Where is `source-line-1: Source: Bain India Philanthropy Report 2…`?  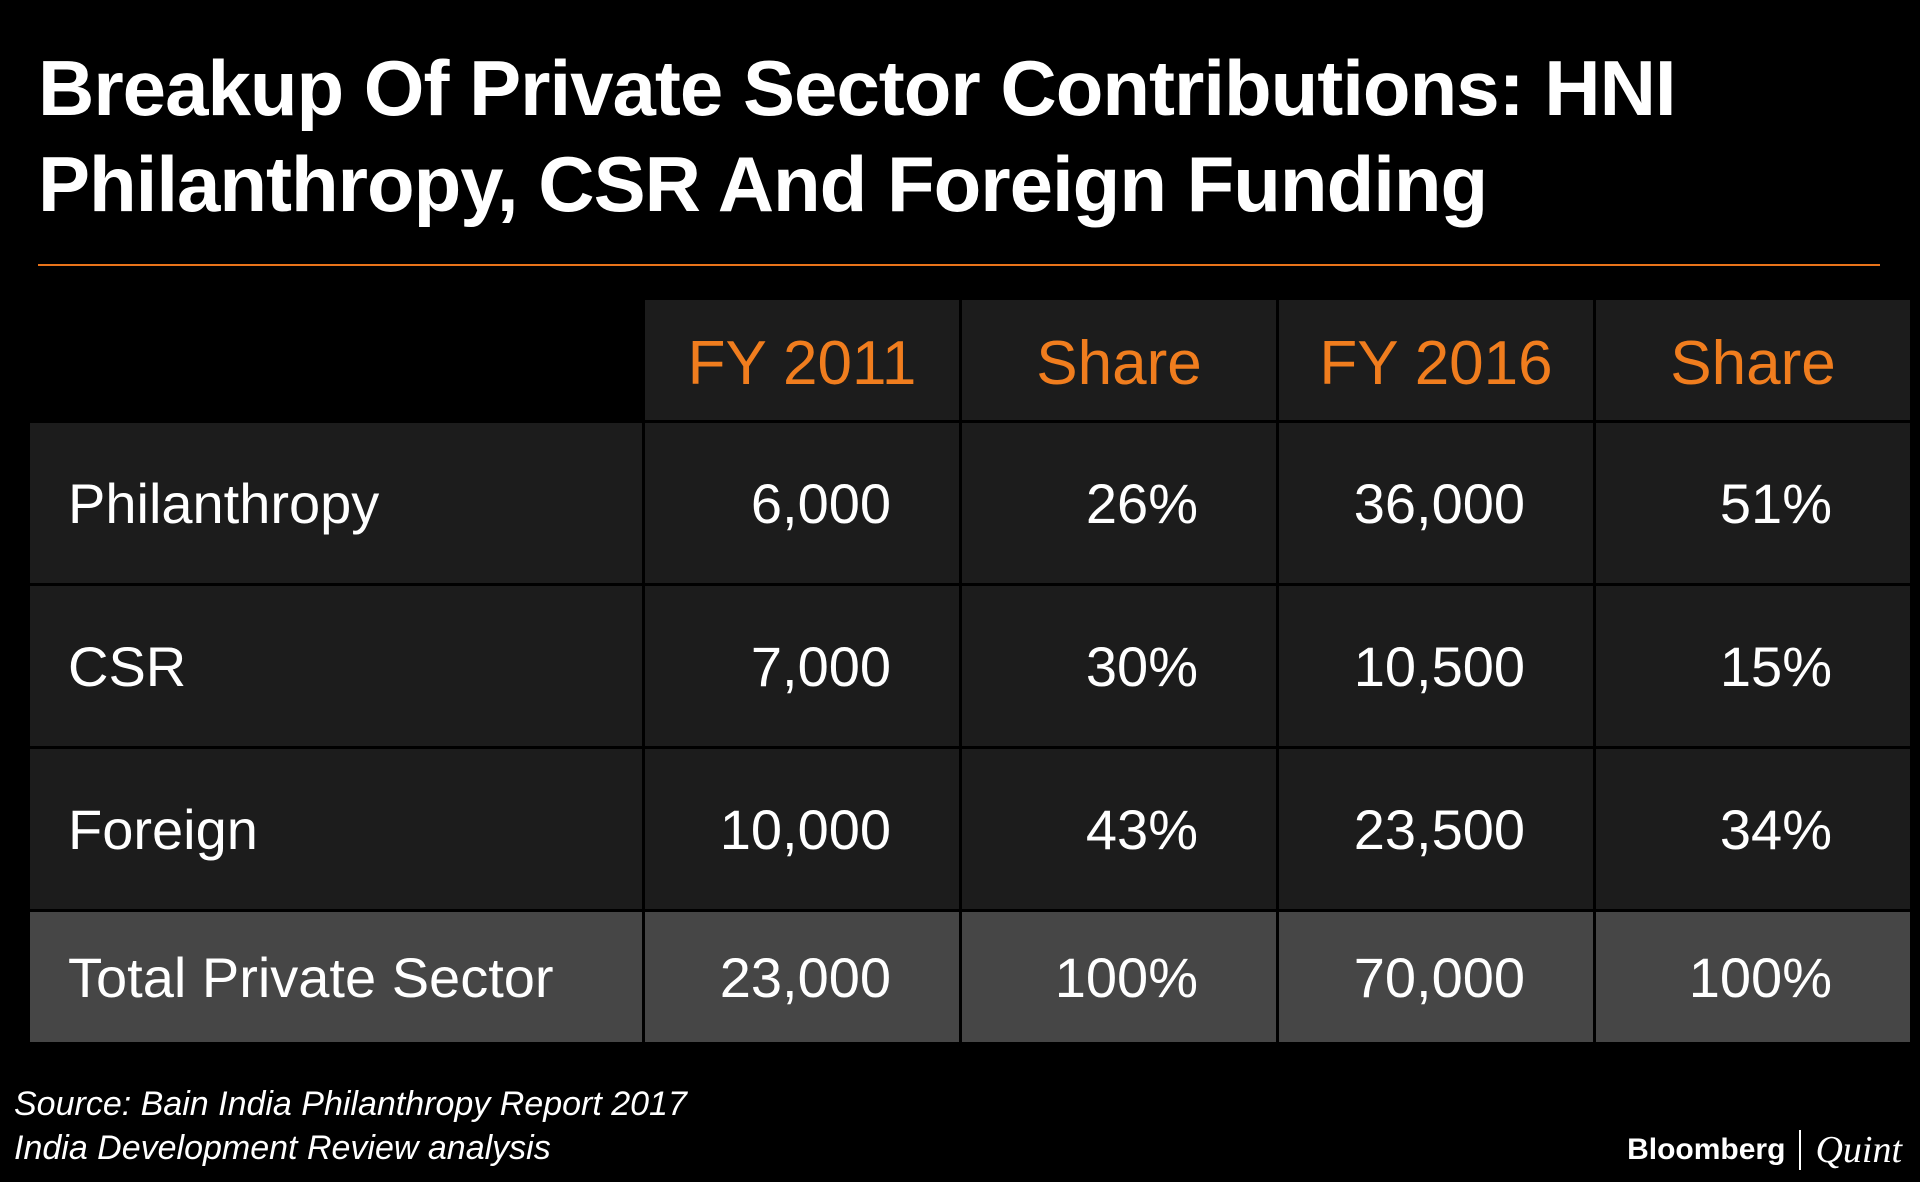
source-line-1: Source: Bain India Philanthropy Report 2… is located at coordinates (350, 1104).